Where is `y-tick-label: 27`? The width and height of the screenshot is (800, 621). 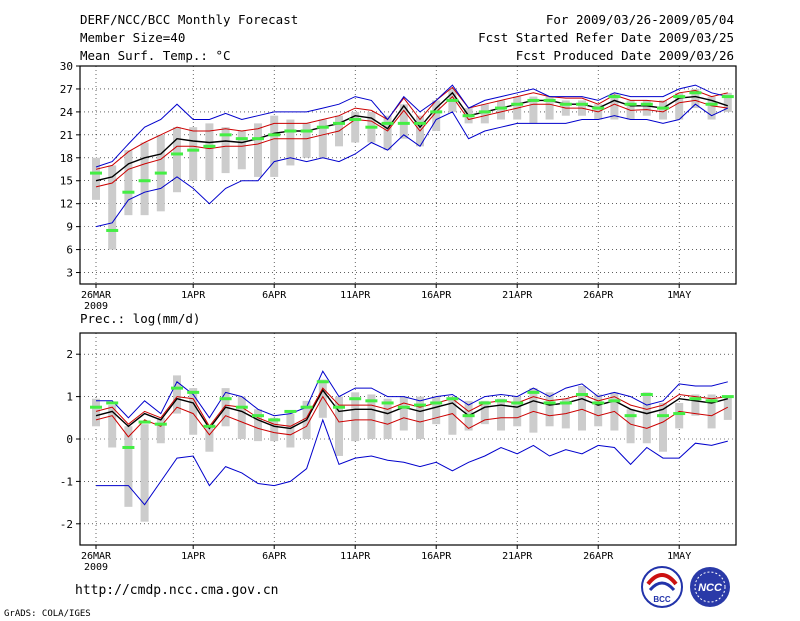 y-tick-label: 27 is located at coordinates (66, 89).